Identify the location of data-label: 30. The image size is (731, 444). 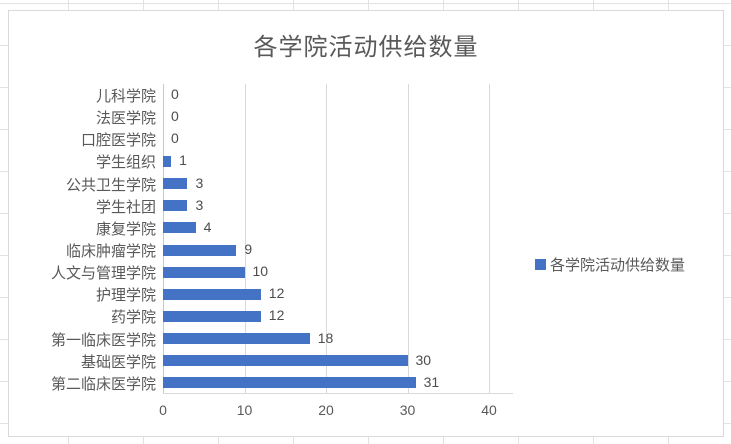
(423, 359).